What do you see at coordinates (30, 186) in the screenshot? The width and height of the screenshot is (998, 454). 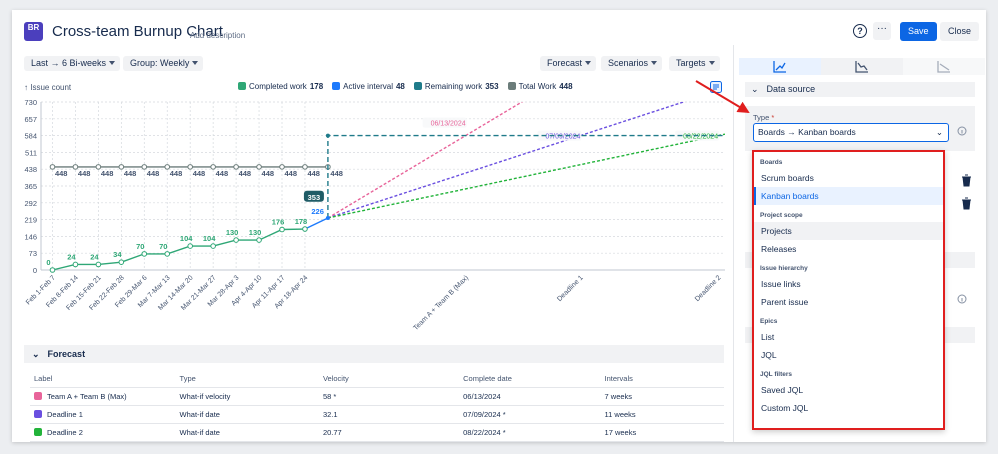 I see `y-tick-label: 365` at bounding box center [30, 186].